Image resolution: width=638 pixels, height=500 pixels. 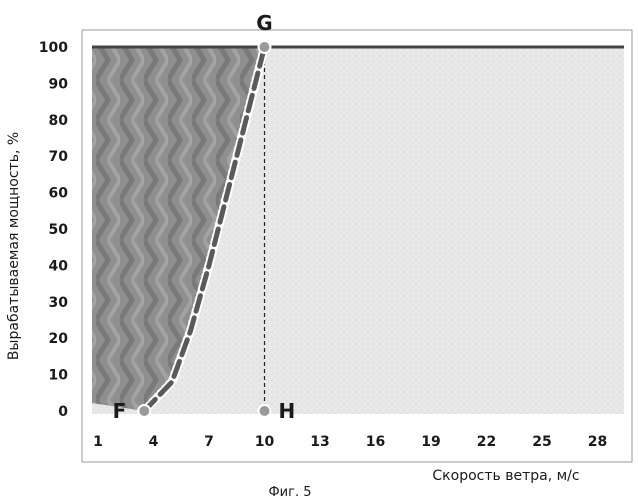 I want to click on x-tick-label: 22, so click(x=486, y=442).